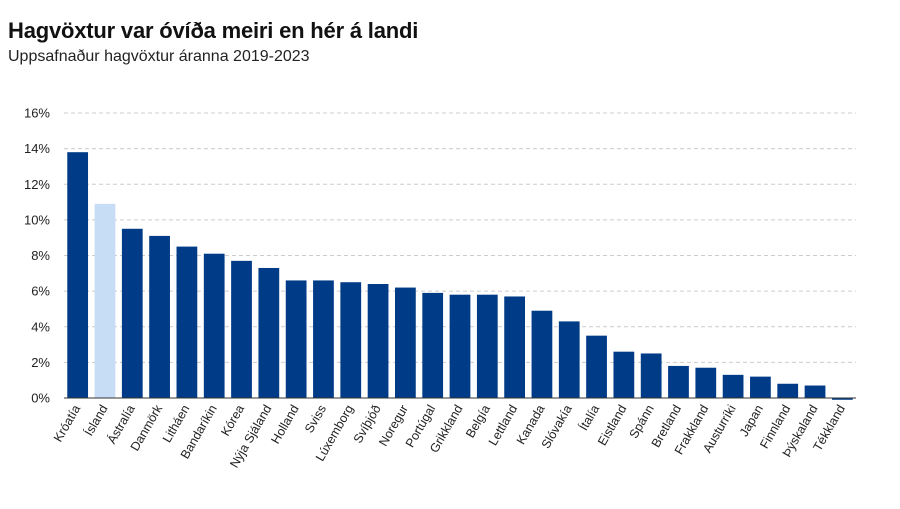  Describe the element at coordinates (67, 423) in the screenshot. I see `x-tick-label: Króatía` at that location.